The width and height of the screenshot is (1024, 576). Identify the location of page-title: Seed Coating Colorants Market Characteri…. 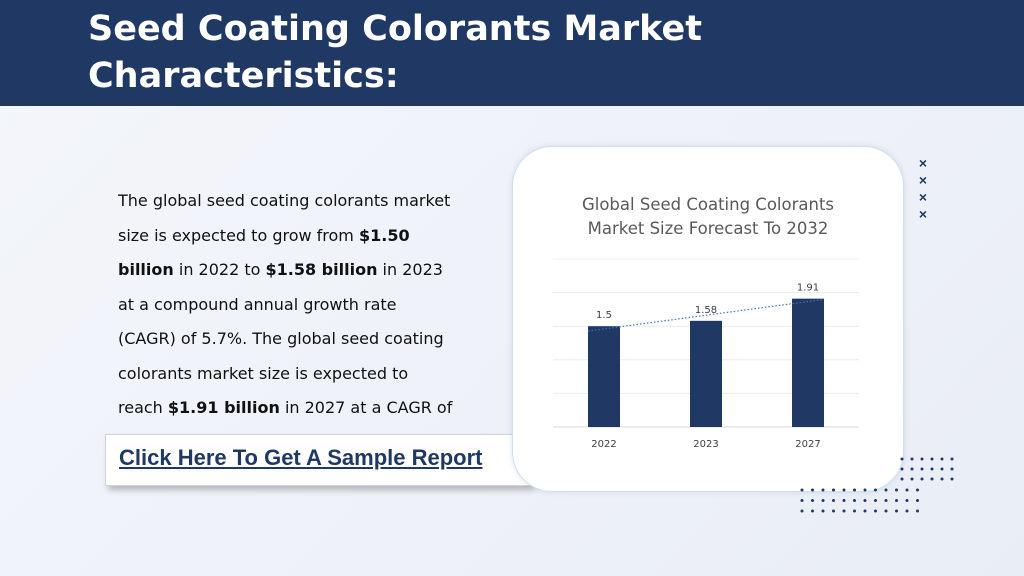
(438, 53).